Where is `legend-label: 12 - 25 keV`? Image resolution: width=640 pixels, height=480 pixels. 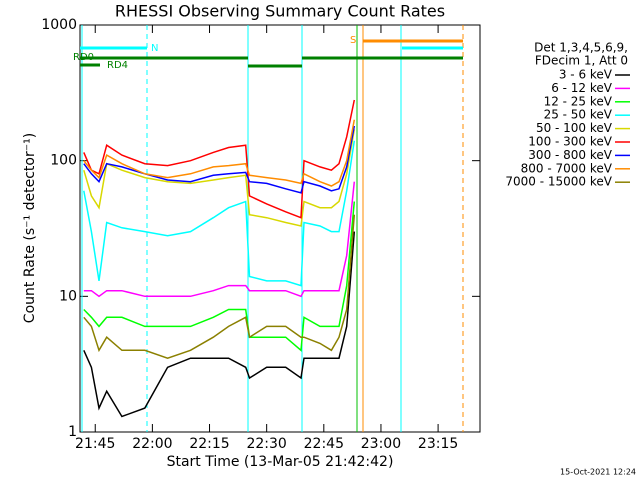
legend-label: 12 - 25 keV is located at coordinates (578, 101).